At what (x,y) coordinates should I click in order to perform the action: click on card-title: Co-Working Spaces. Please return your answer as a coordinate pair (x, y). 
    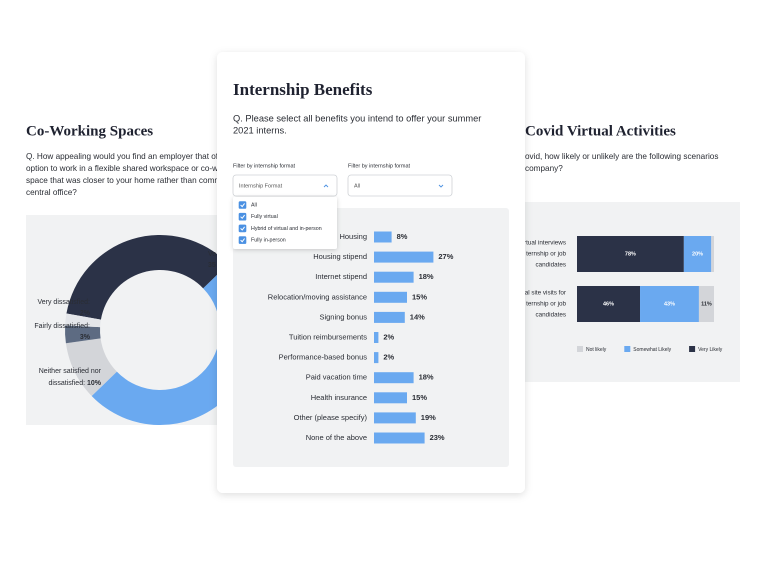
    Looking at the image, I should click on (89, 131).